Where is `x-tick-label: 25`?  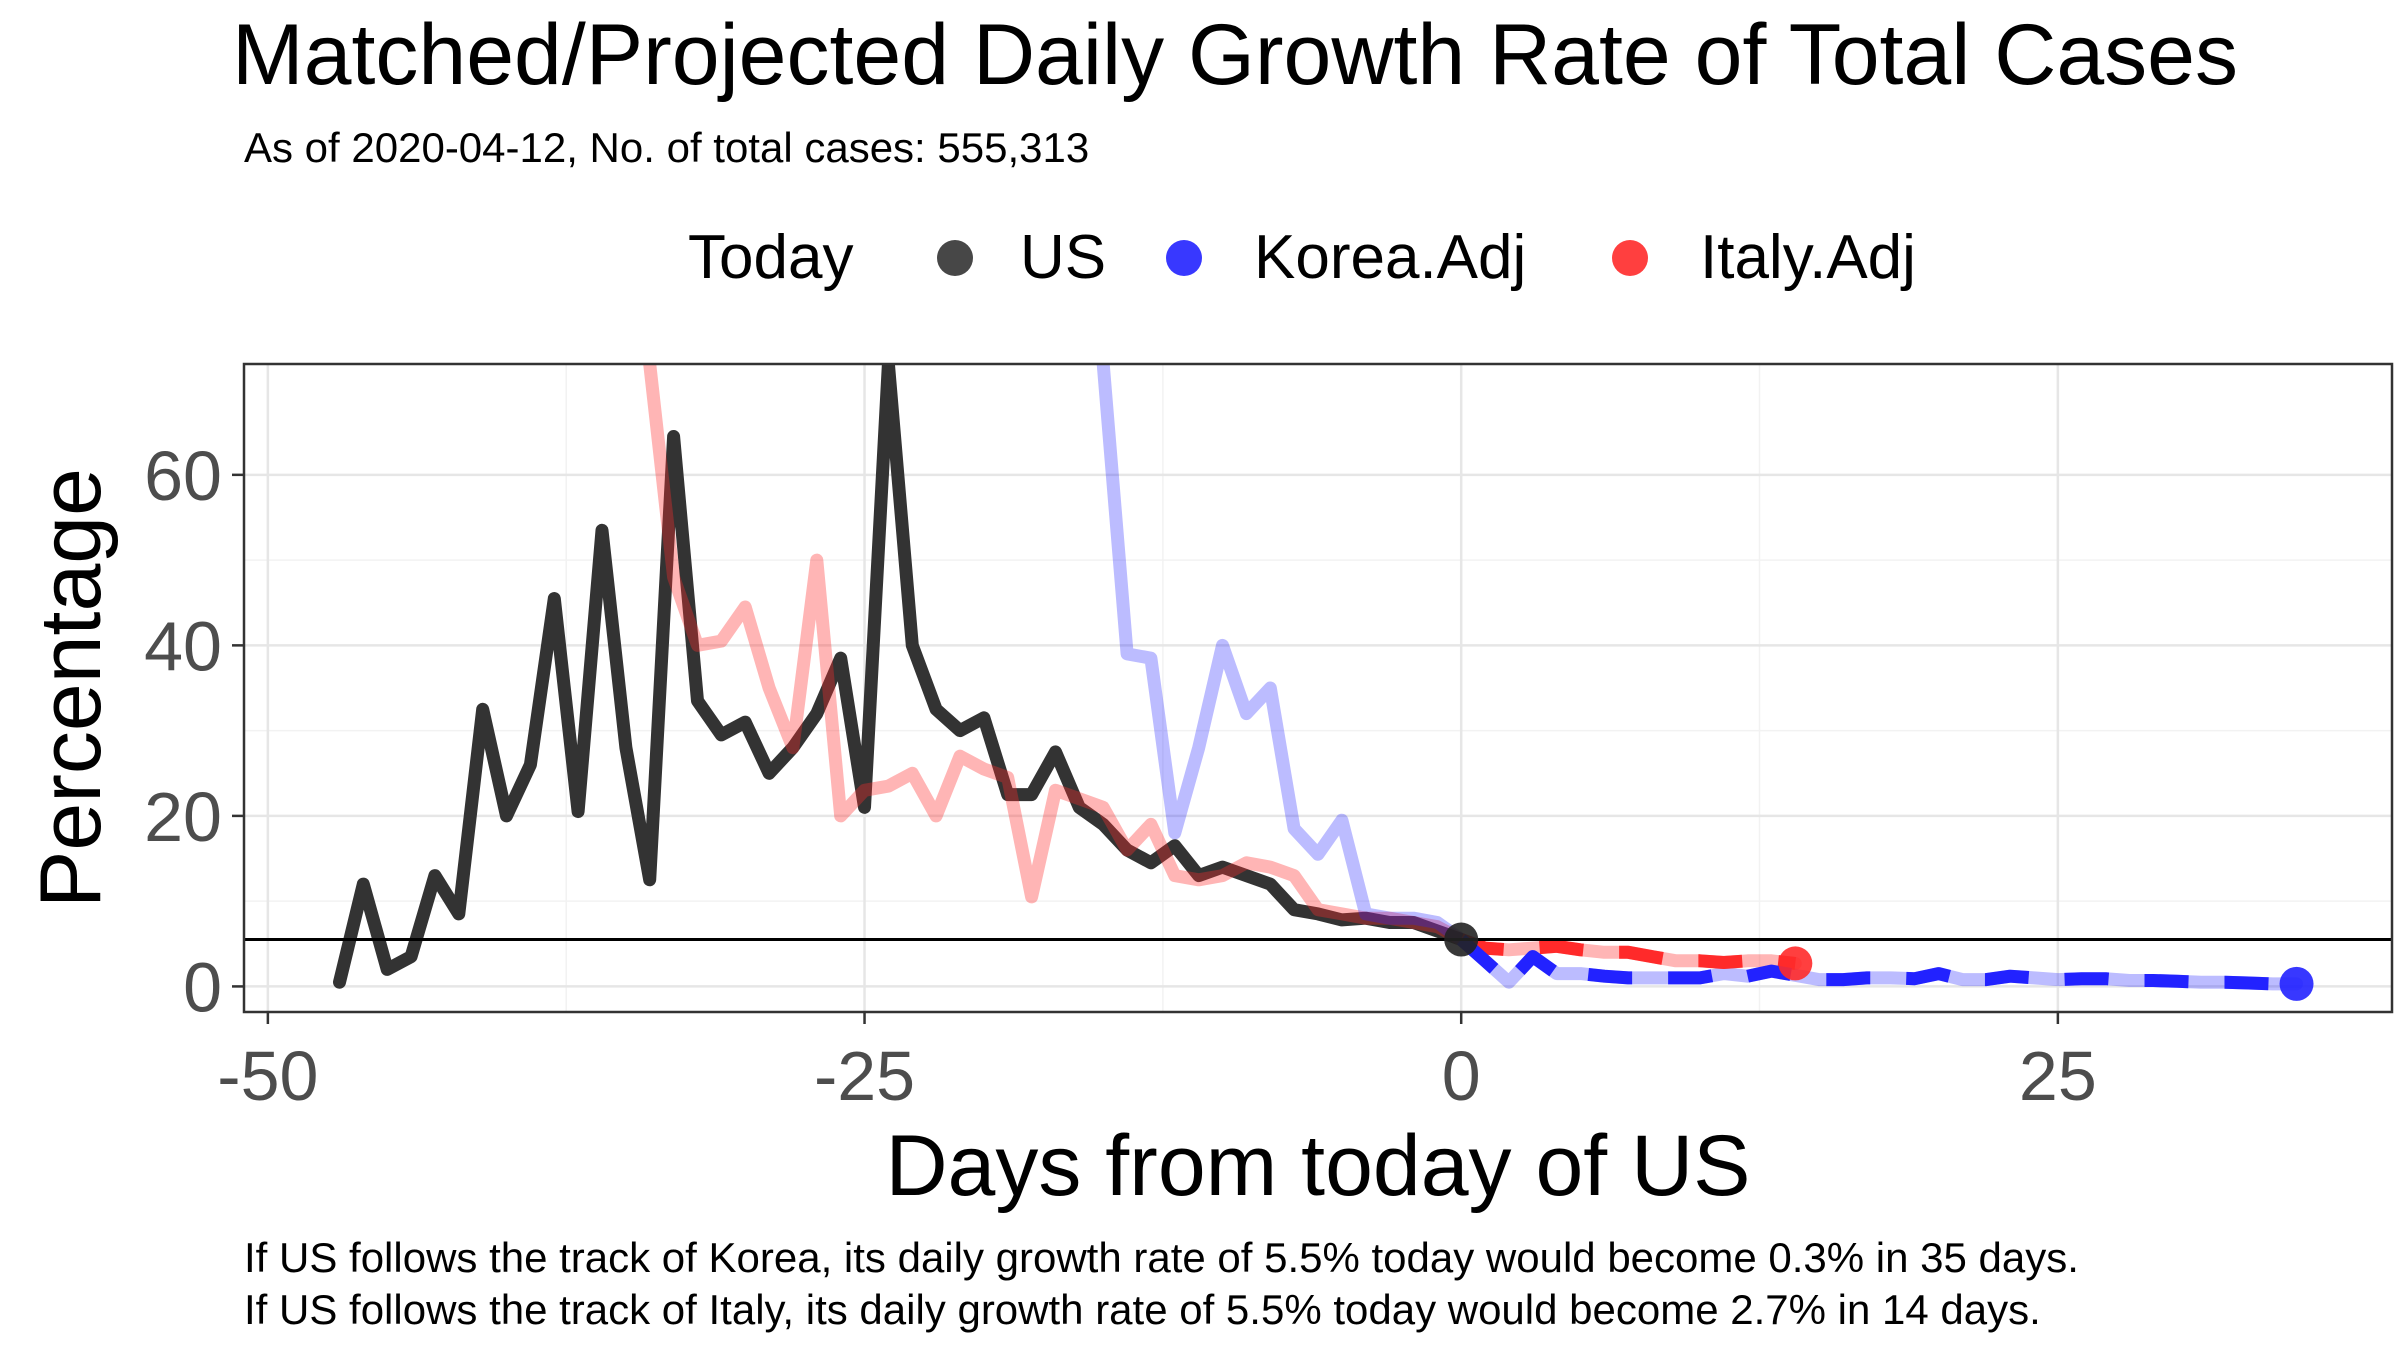 x-tick-label: 25 is located at coordinates (2058, 1076).